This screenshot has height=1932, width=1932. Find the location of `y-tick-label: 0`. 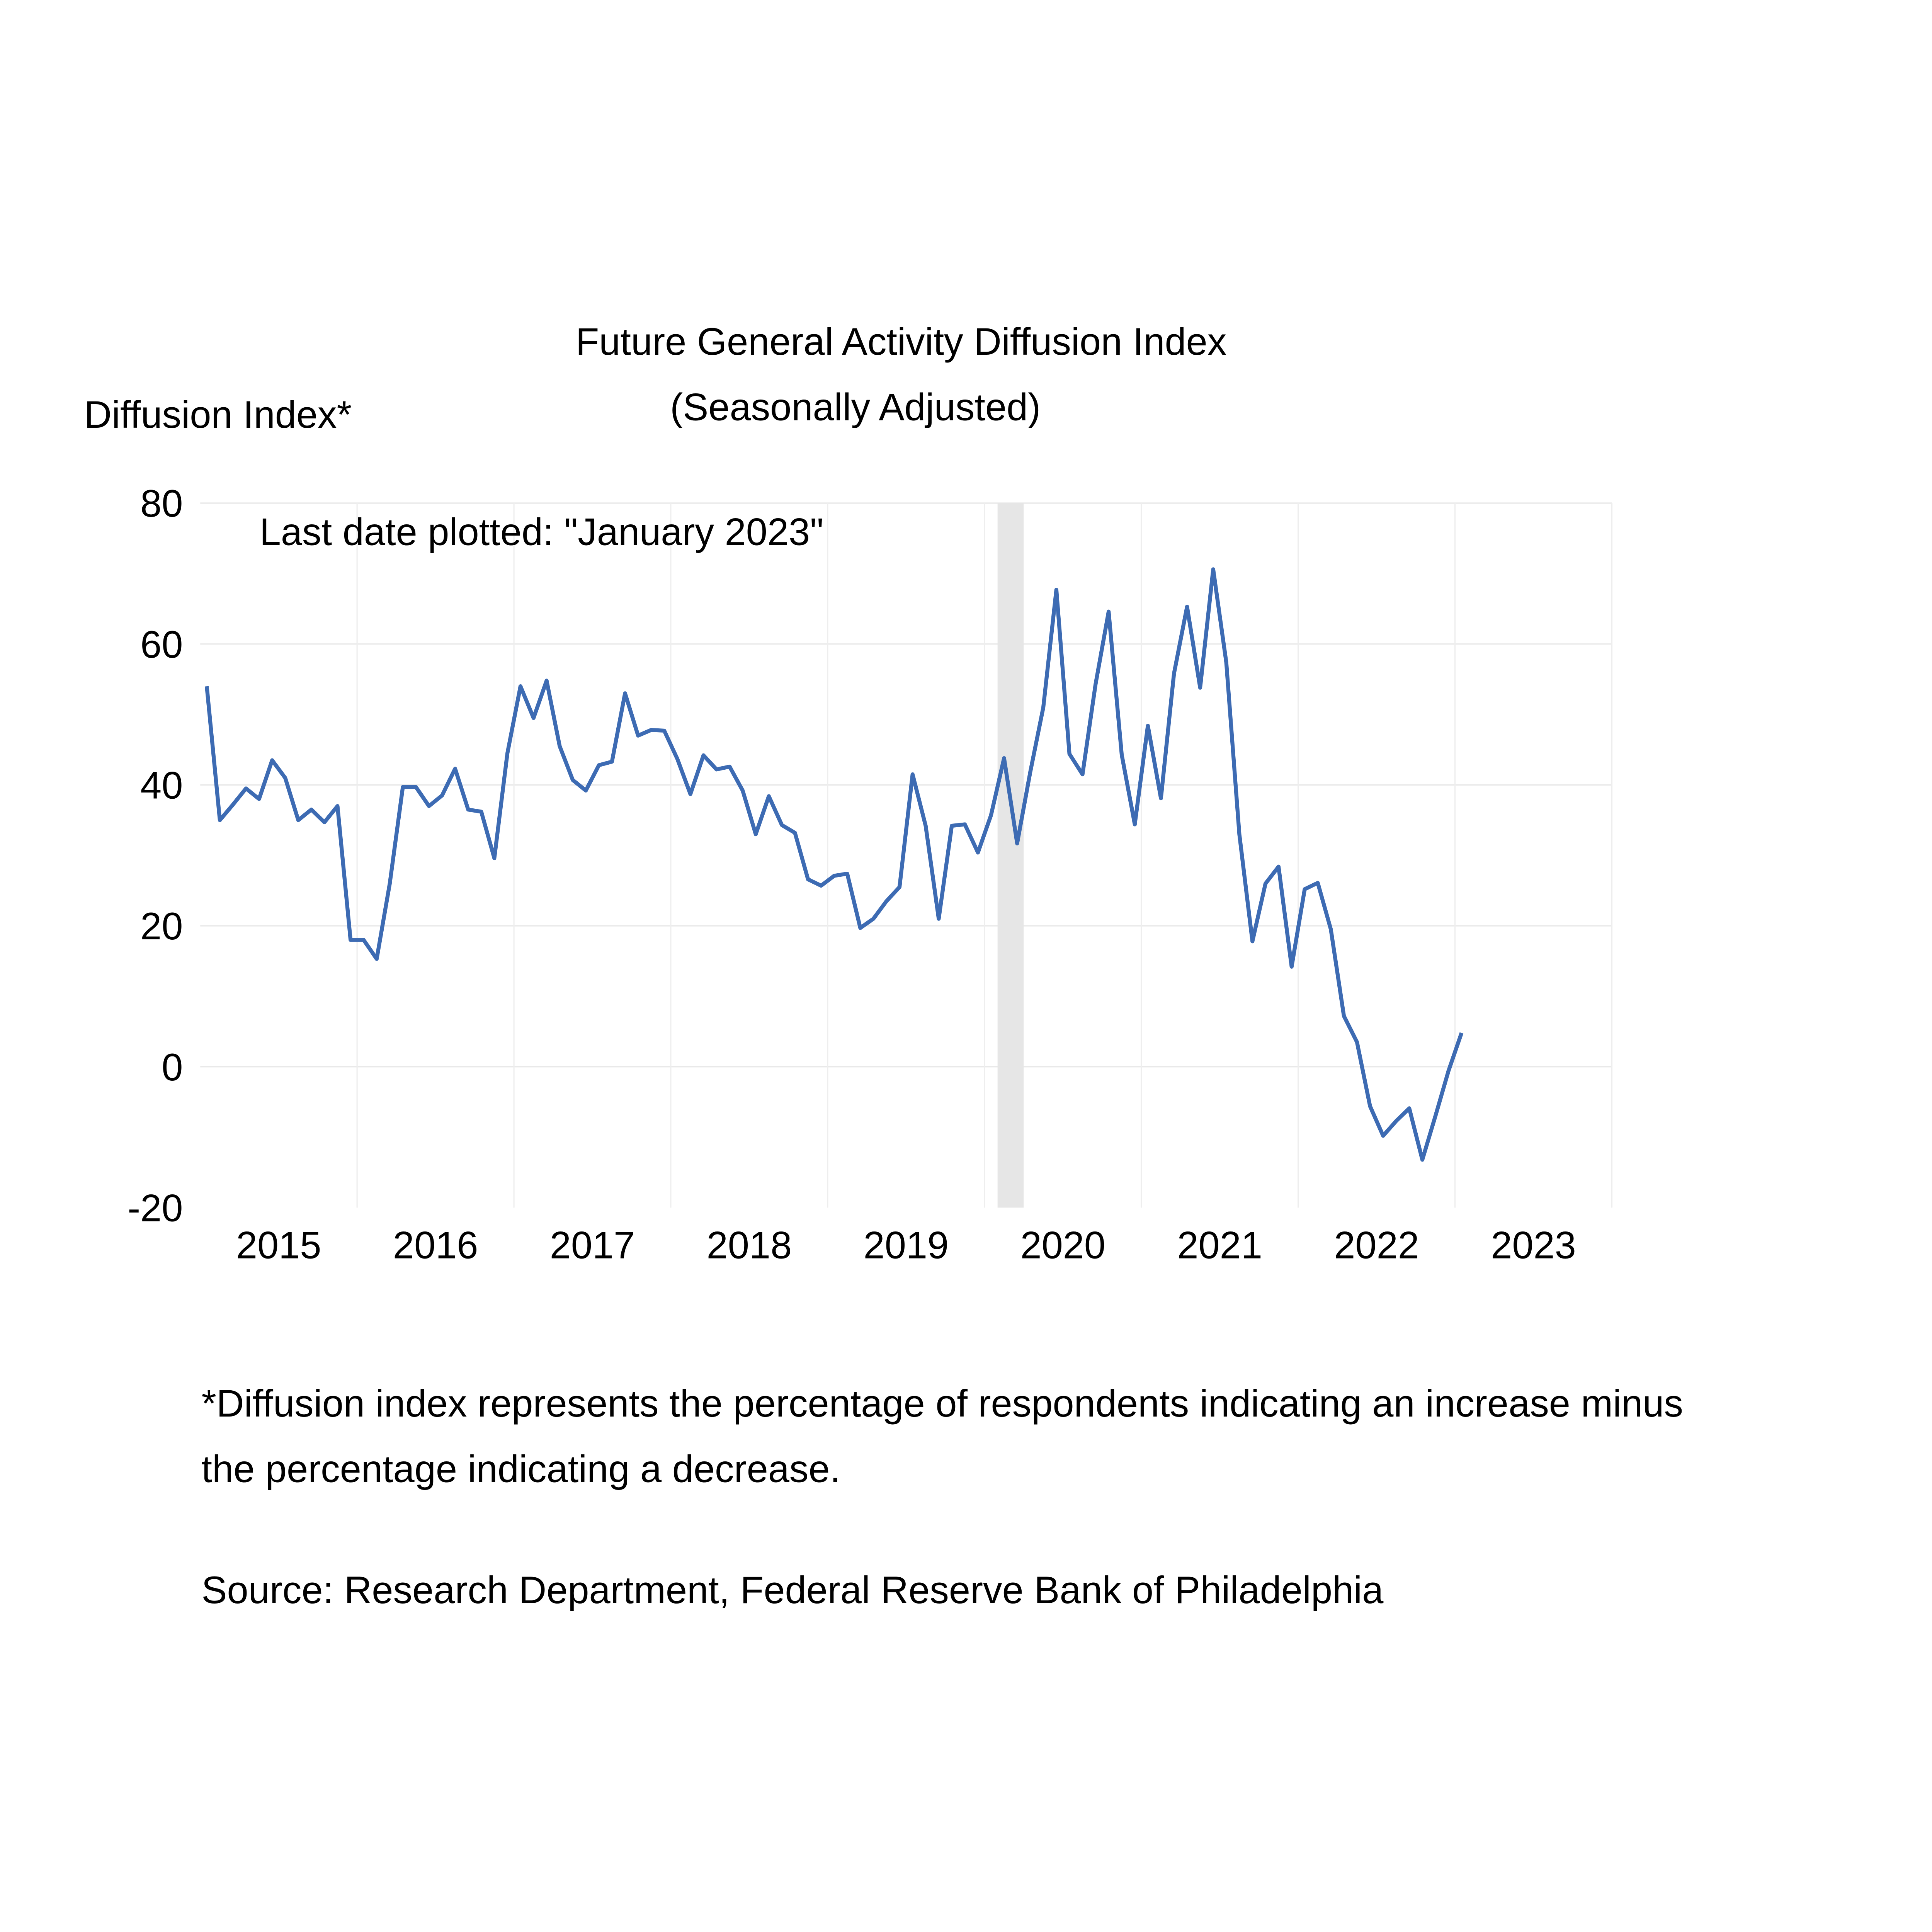

y-tick-label: 0 is located at coordinates (173, 1067).